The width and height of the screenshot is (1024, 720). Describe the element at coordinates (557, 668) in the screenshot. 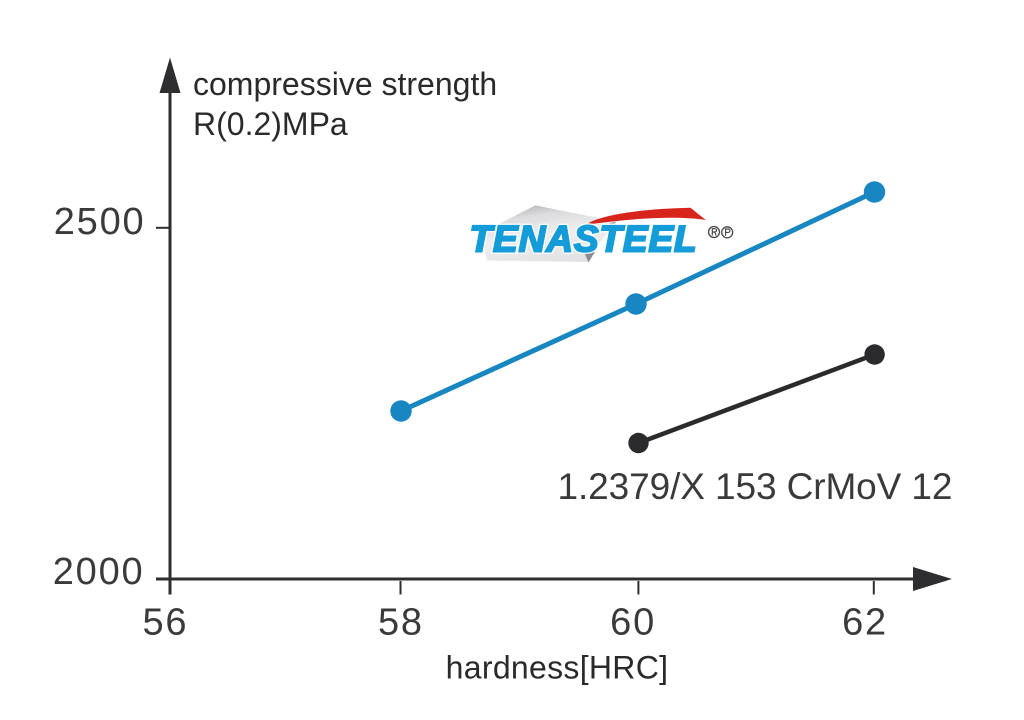

I see `svg-text: hardness[HRC]` at that location.